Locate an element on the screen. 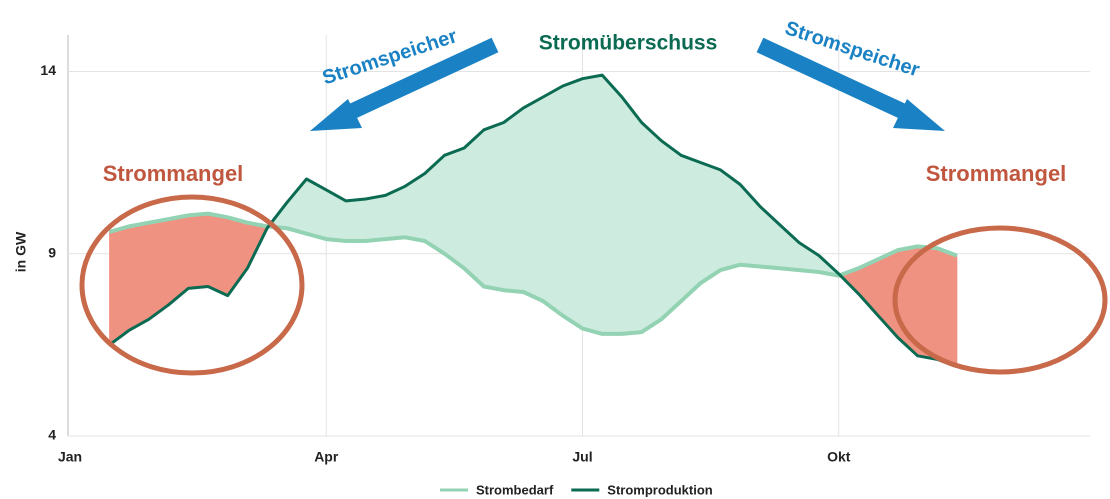 This screenshot has width=1110, height=499. x-tick-label: Jan is located at coordinates (70, 457).